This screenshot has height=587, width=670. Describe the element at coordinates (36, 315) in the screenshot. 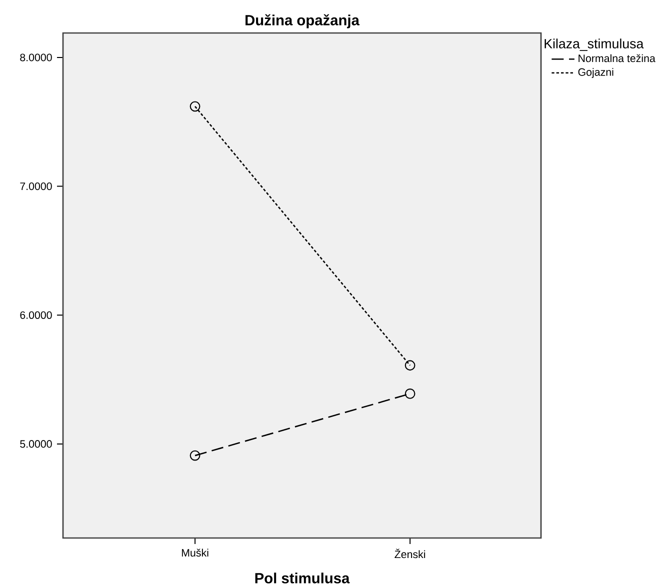

I see `y-tick-label: 6.0000` at that location.